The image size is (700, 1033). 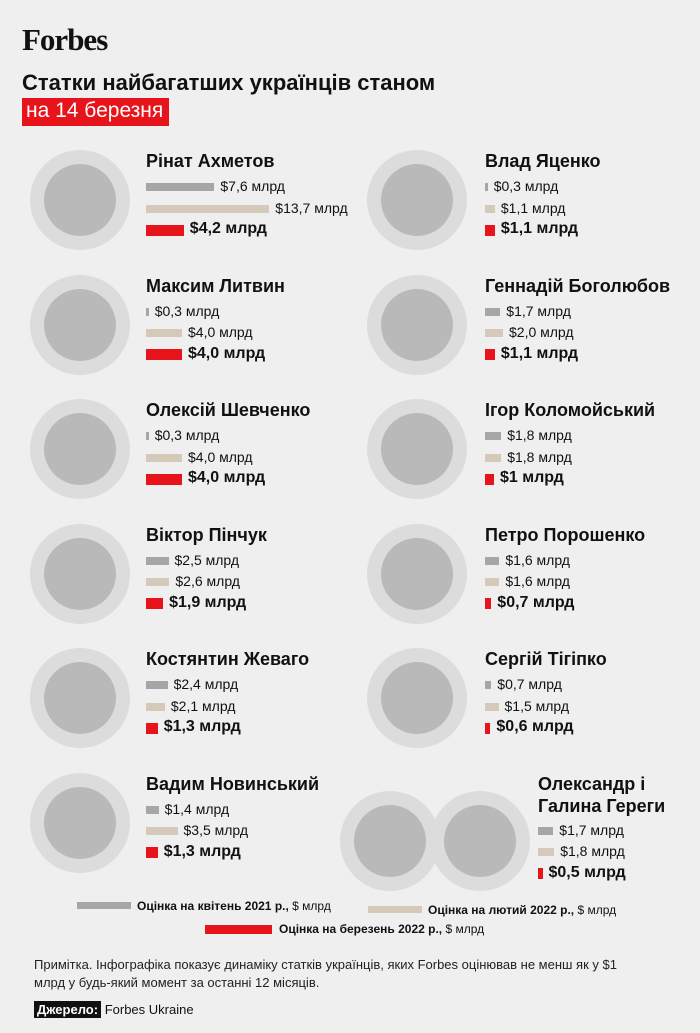 What do you see at coordinates (361, 929) in the screenshot?
I see `legend-label: Оцінка на березень 2022 р.,` at bounding box center [361, 929].